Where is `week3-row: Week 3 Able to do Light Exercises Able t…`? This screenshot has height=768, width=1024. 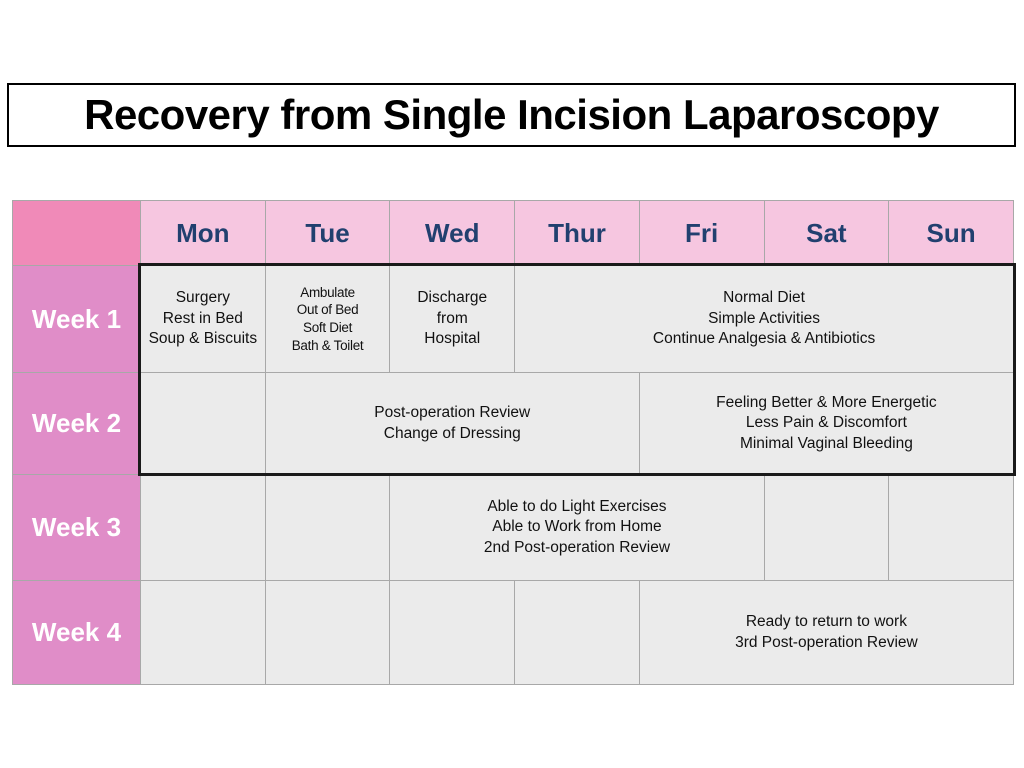 week3-row: Week 3 Able to do Light Exercises Able t… is located at coordinates (513, 527).